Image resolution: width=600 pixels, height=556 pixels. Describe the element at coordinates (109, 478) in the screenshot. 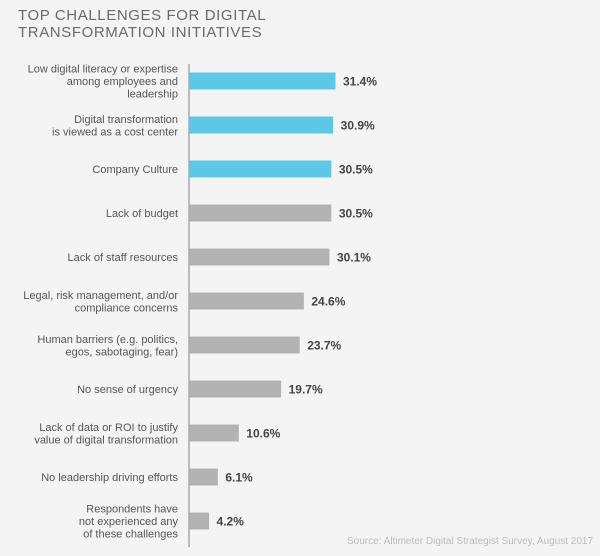

I see `category-label: No leadership driving efforts` at that location.